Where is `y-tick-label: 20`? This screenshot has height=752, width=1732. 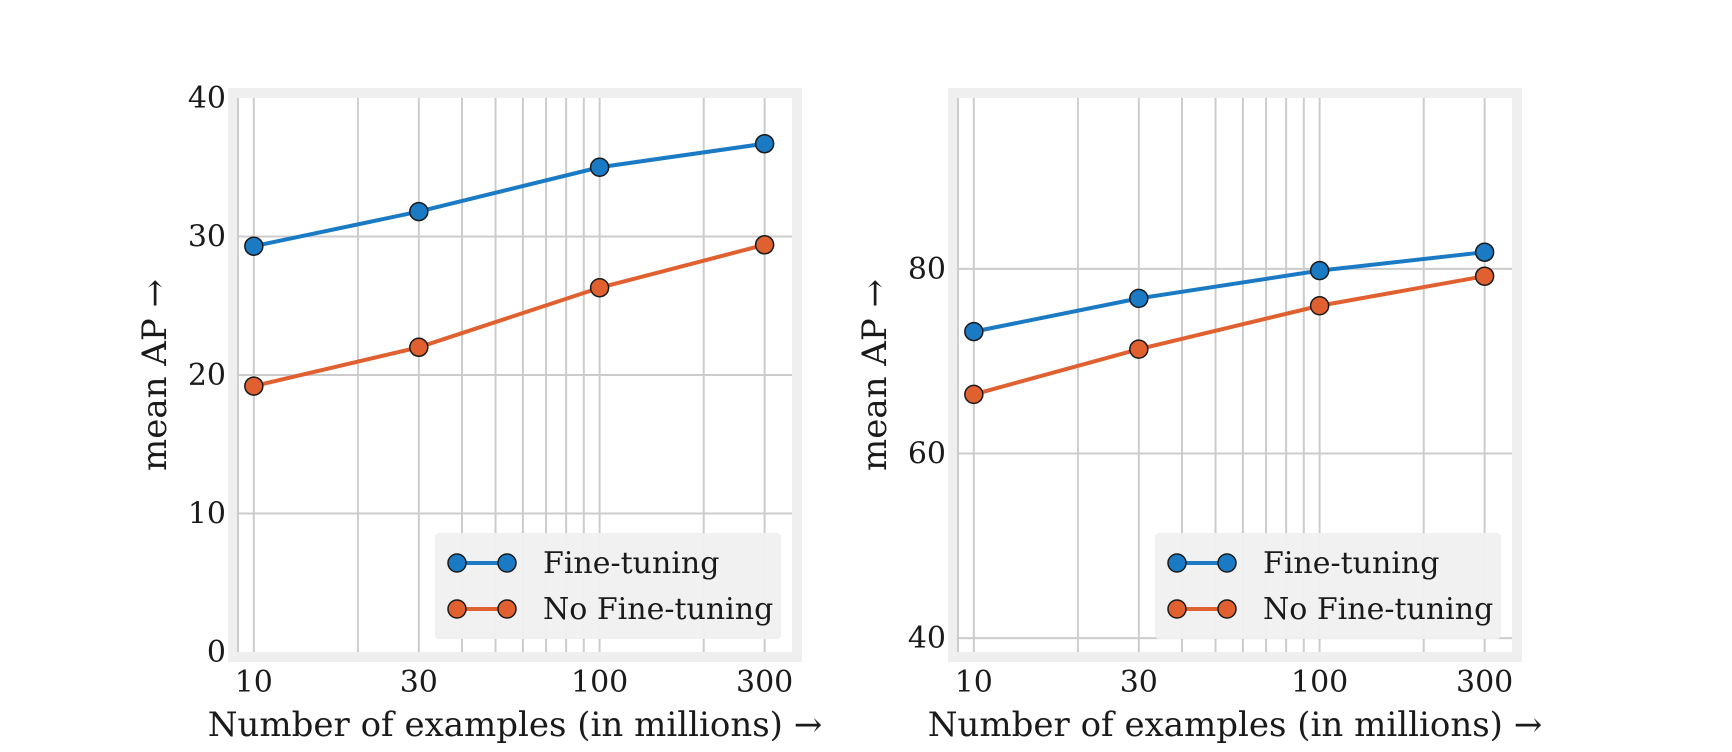
y-tick-label: 20 is located at coordinates (207, 375).